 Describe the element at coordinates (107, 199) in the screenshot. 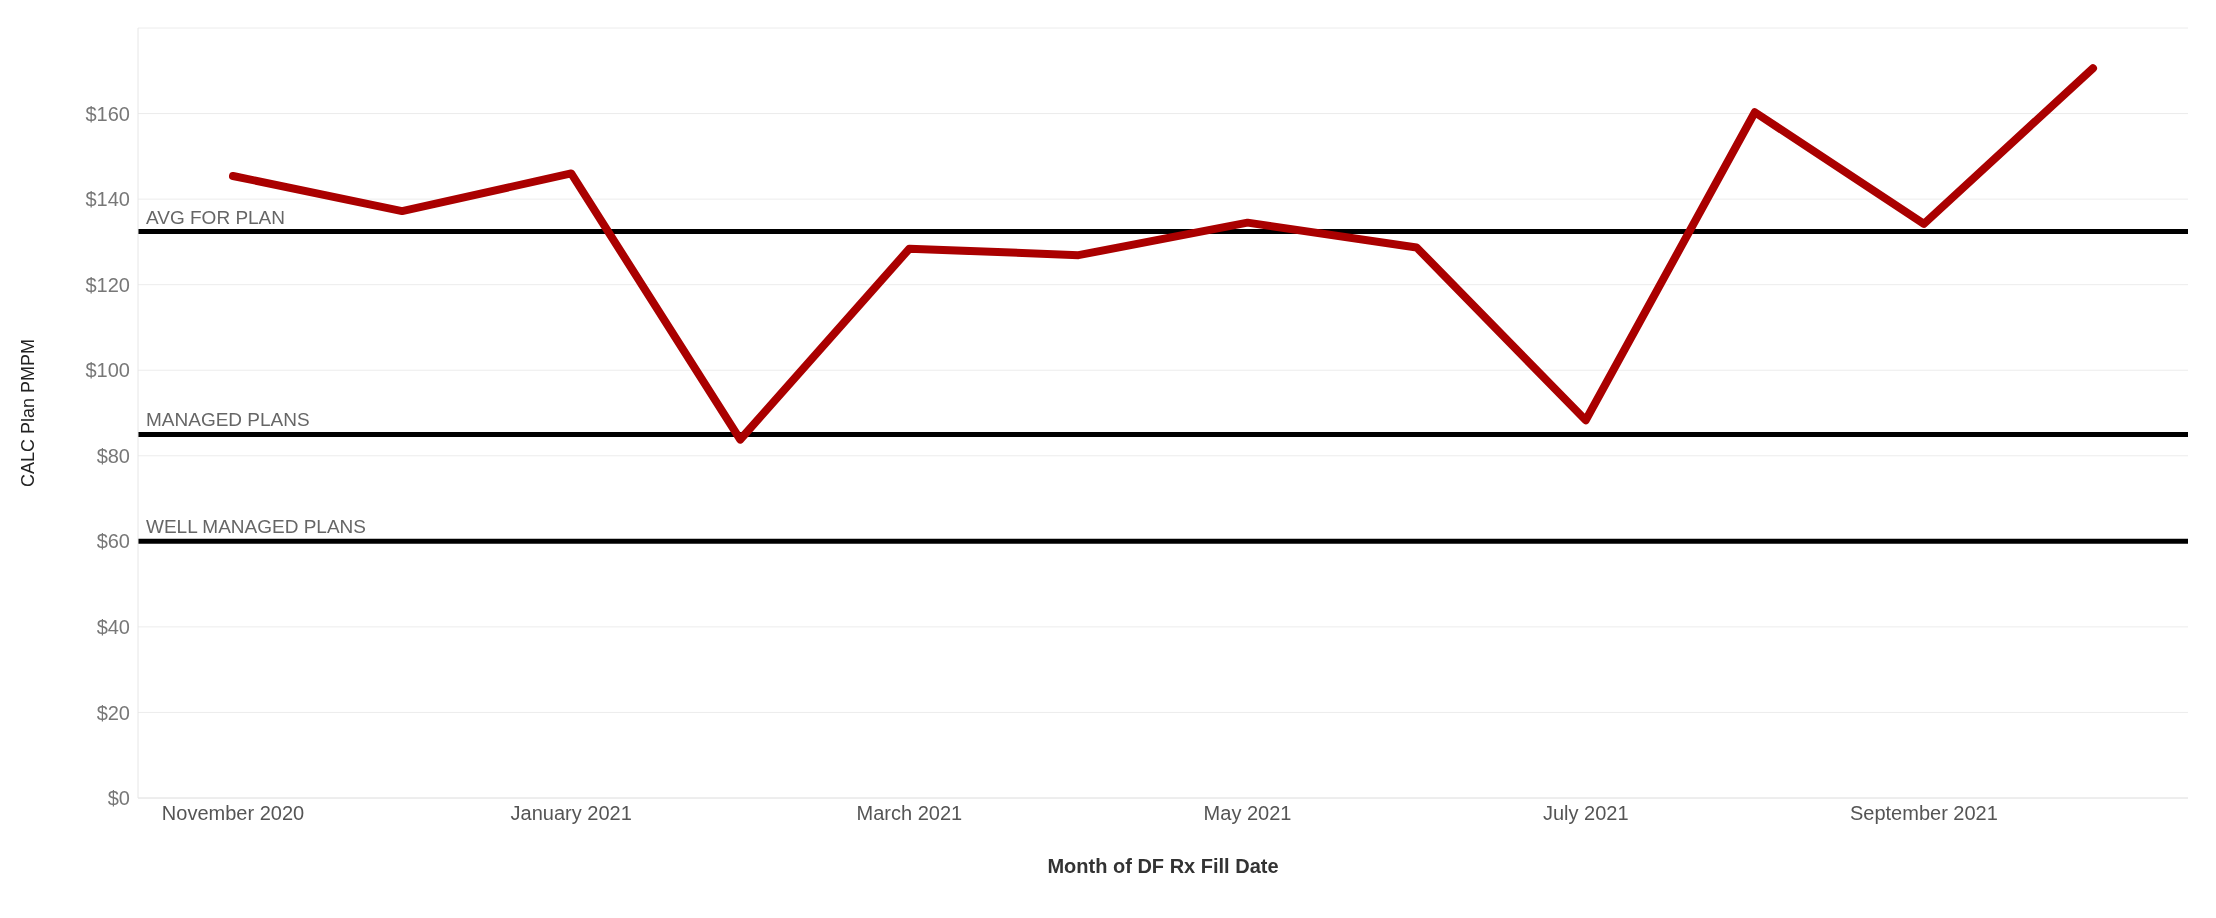

I see `y-tick-label: $140` at that location.